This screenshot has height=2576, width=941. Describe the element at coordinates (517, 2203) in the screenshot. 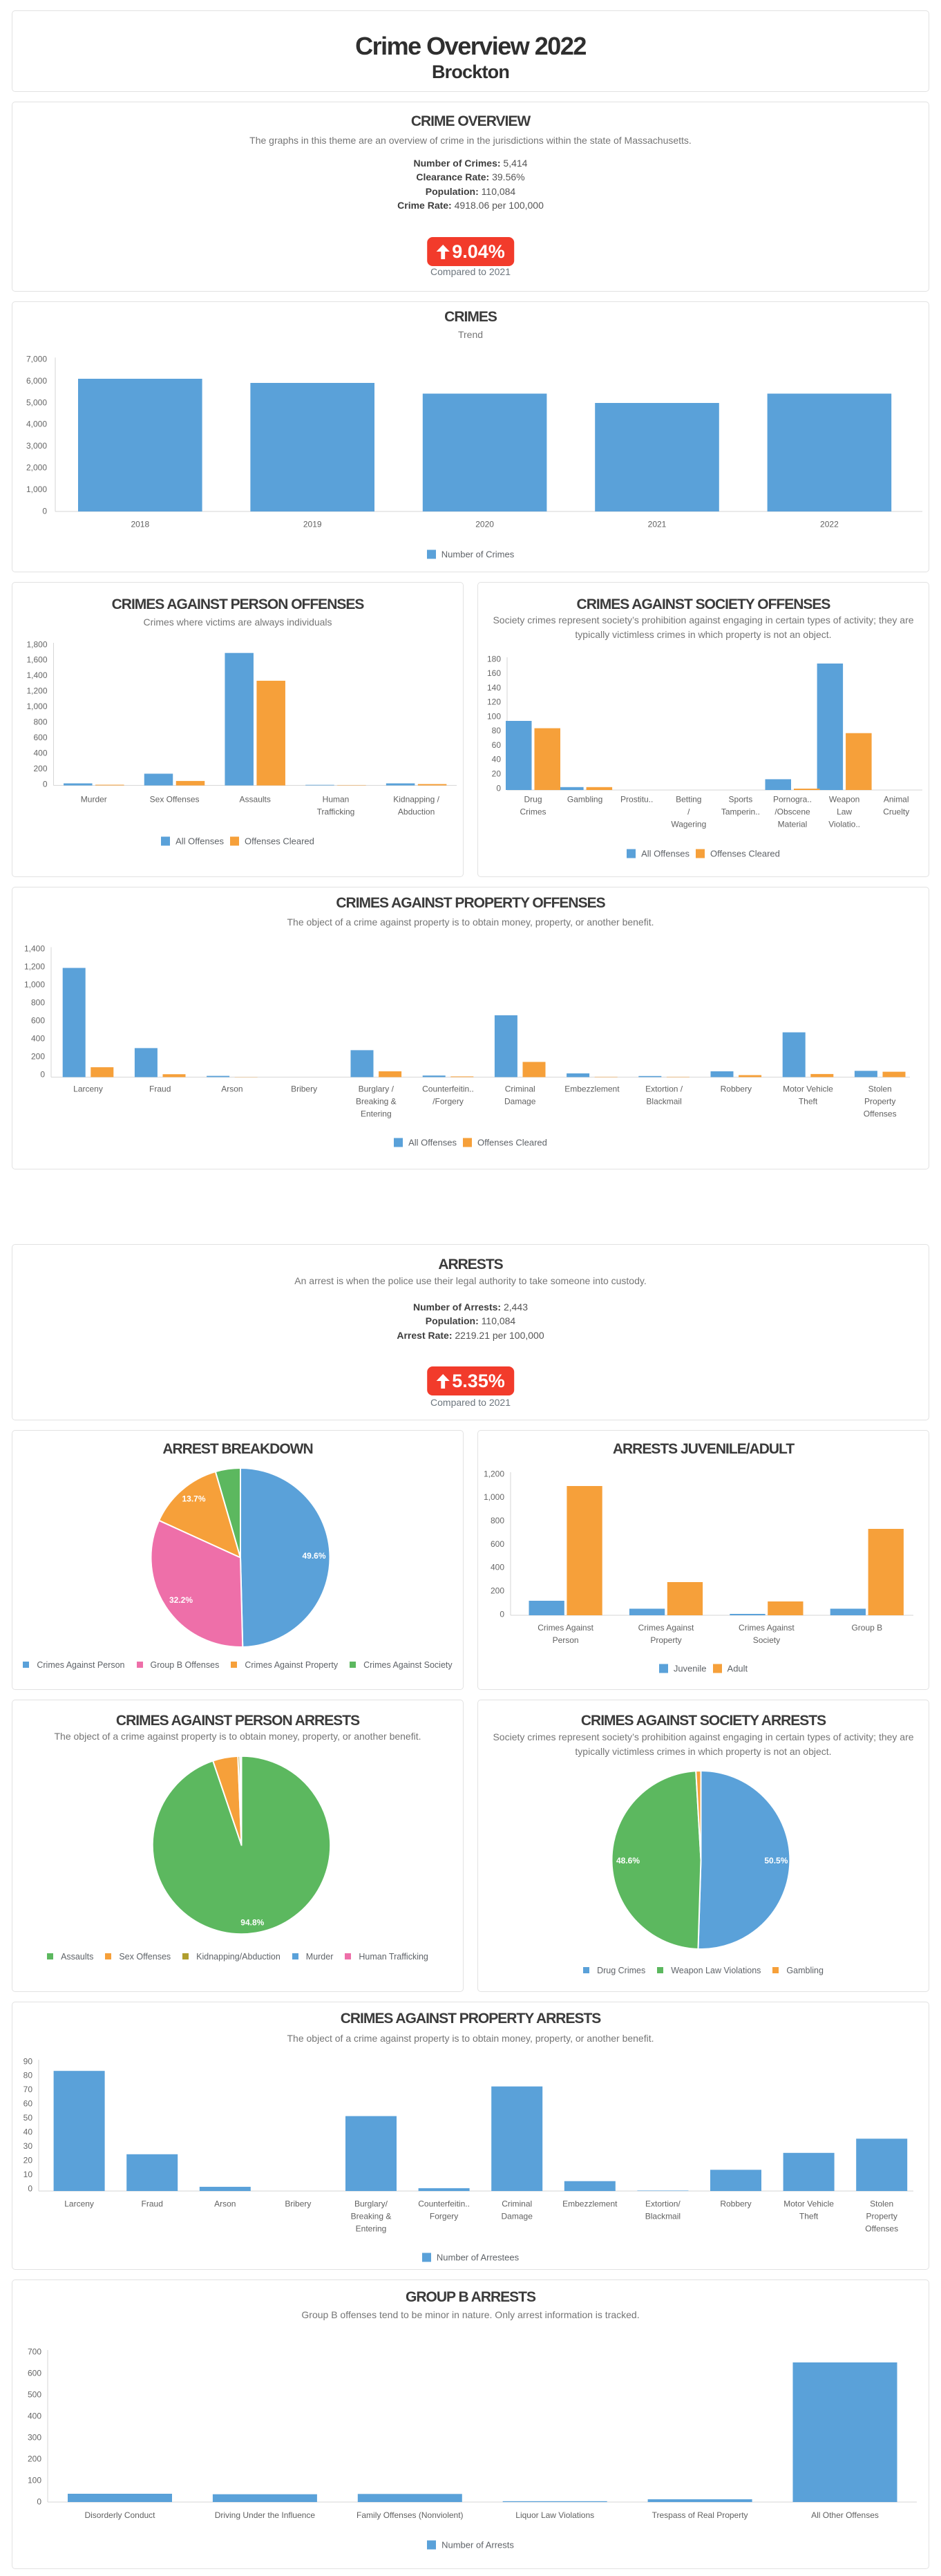

I see `svg-text: Criminal` at that location.